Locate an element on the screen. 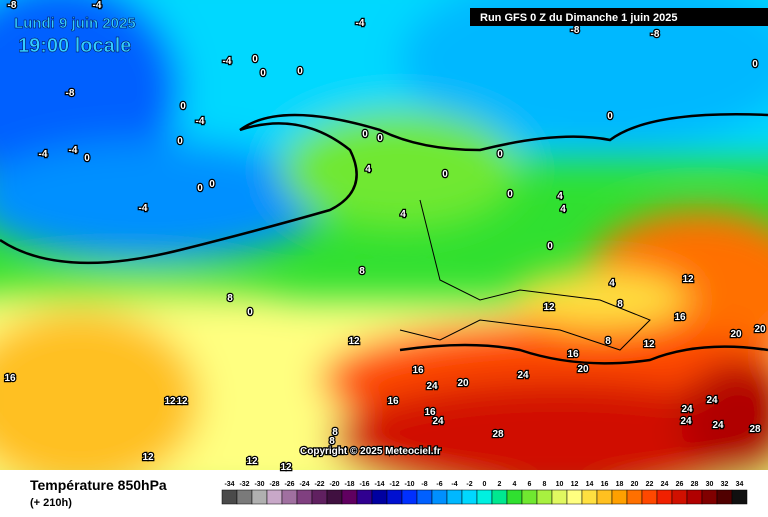 This screenshot has width=768, height=517. legend-label: -14 is located at coordinates (379, 484).